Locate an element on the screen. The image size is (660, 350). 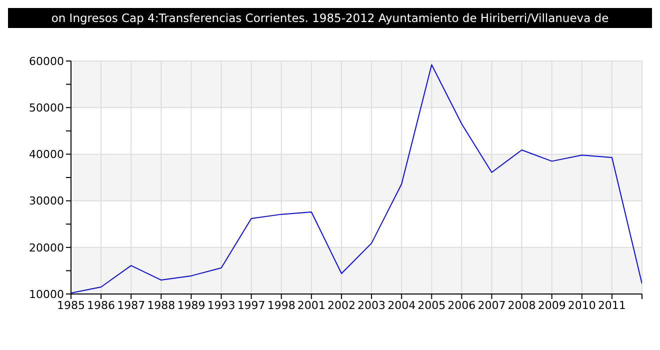
x-tick-label: 1998 is located at coordinates (281, 305).